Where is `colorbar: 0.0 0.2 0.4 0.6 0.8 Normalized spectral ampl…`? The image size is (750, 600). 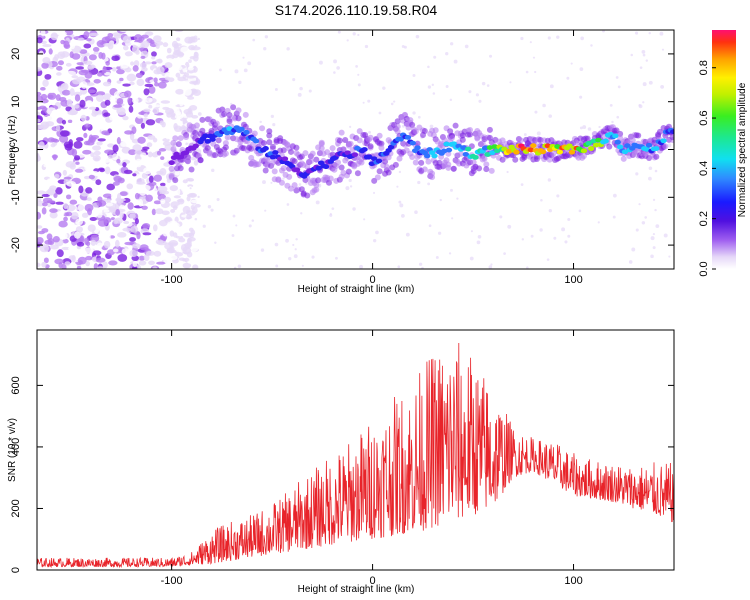
colorbar: 0.0 0.2 0.4 0.6 0.8 Normalized spectral ampl… is located at coordinates (723, 153).